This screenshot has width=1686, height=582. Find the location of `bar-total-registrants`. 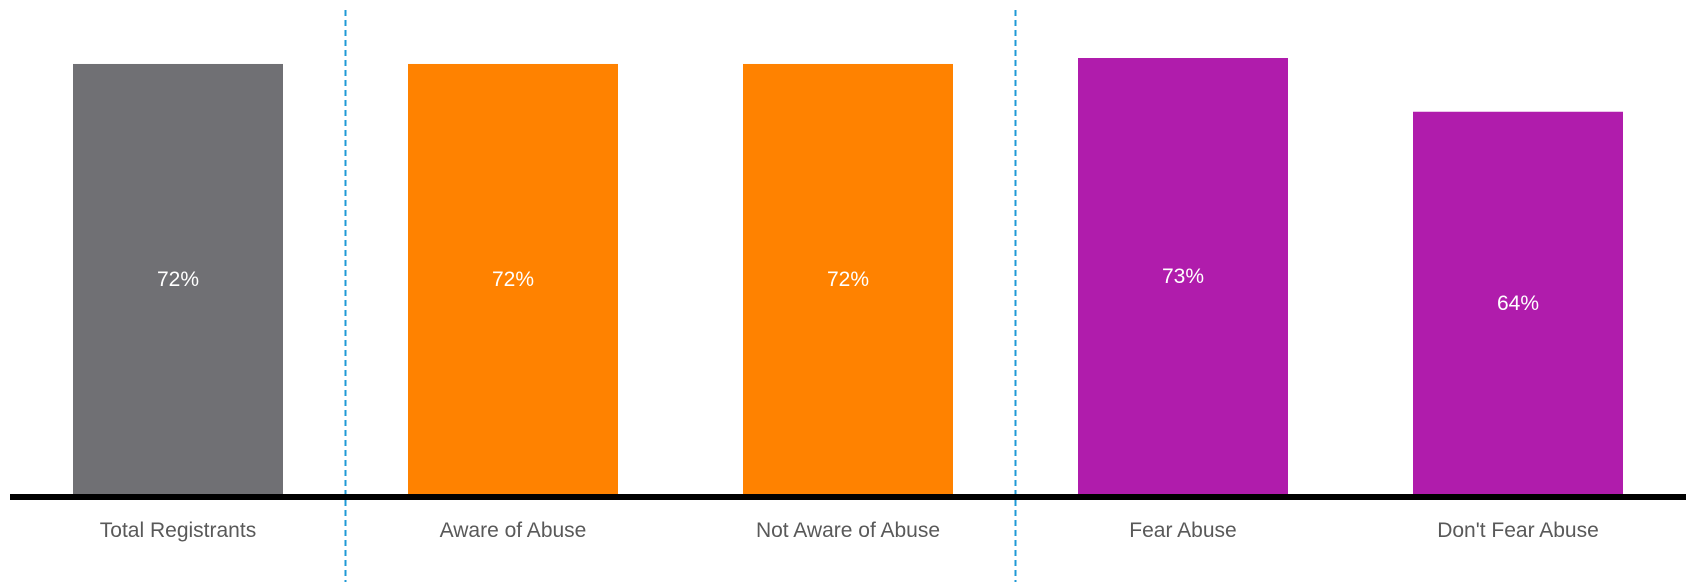

bar-total-registrants is located at coordinates (178, 279).